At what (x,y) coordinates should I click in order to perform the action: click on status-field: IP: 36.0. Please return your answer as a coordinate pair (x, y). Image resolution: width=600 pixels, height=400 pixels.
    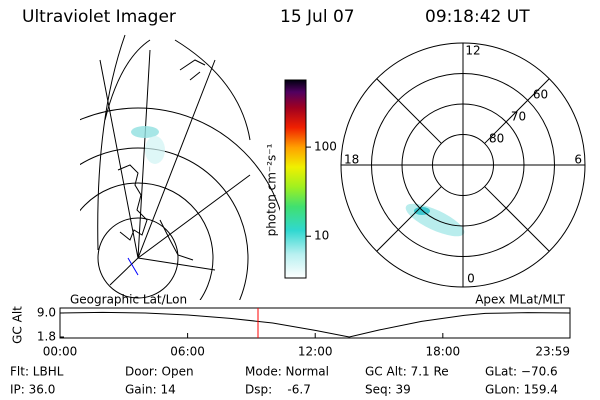
    Looking at the image, I should click on (32, 390).